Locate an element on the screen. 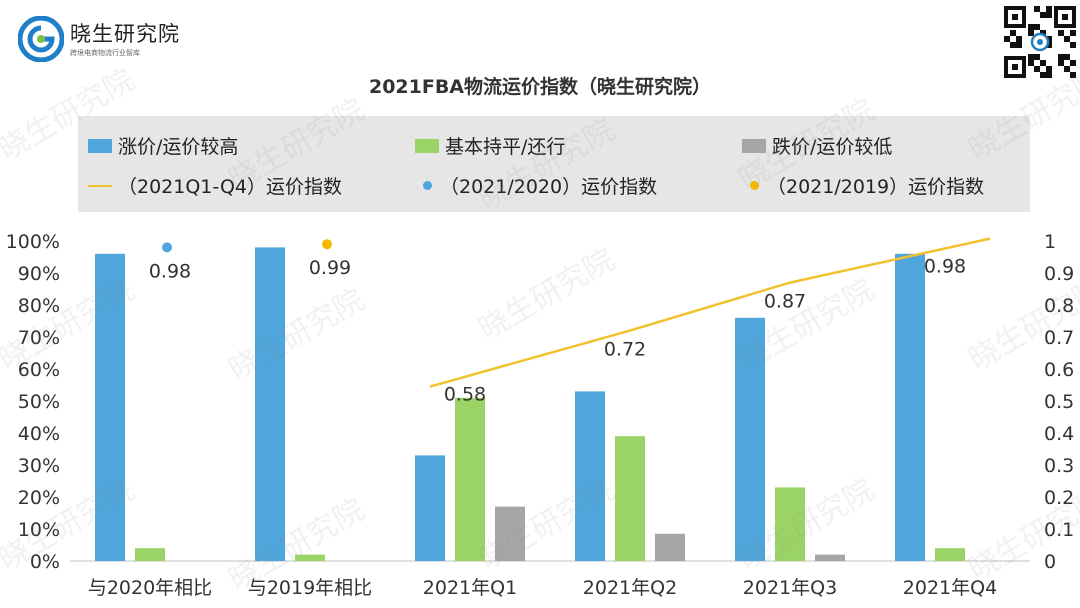 The image size is (1080, 608). legend-swatch-flat is located at coordinates (427, 145).